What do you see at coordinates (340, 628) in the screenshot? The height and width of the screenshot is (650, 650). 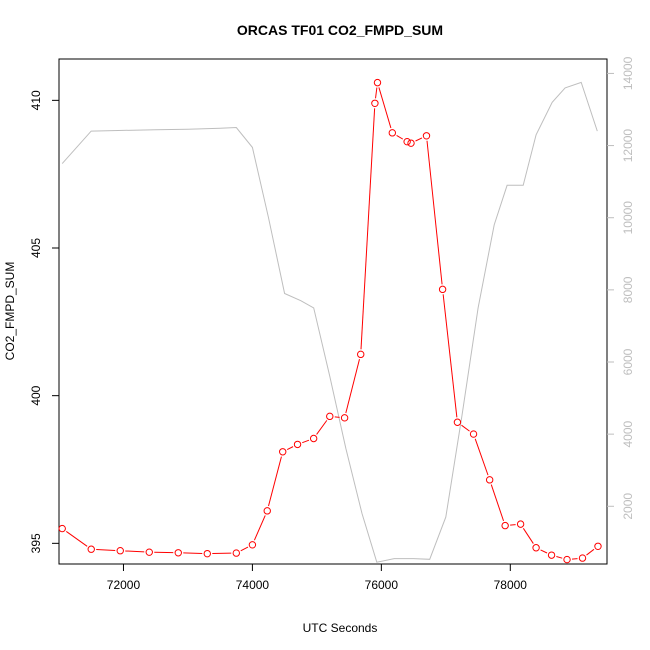 I see `x-axis-label: UTC Seconds` at bounding box center [340, 628].